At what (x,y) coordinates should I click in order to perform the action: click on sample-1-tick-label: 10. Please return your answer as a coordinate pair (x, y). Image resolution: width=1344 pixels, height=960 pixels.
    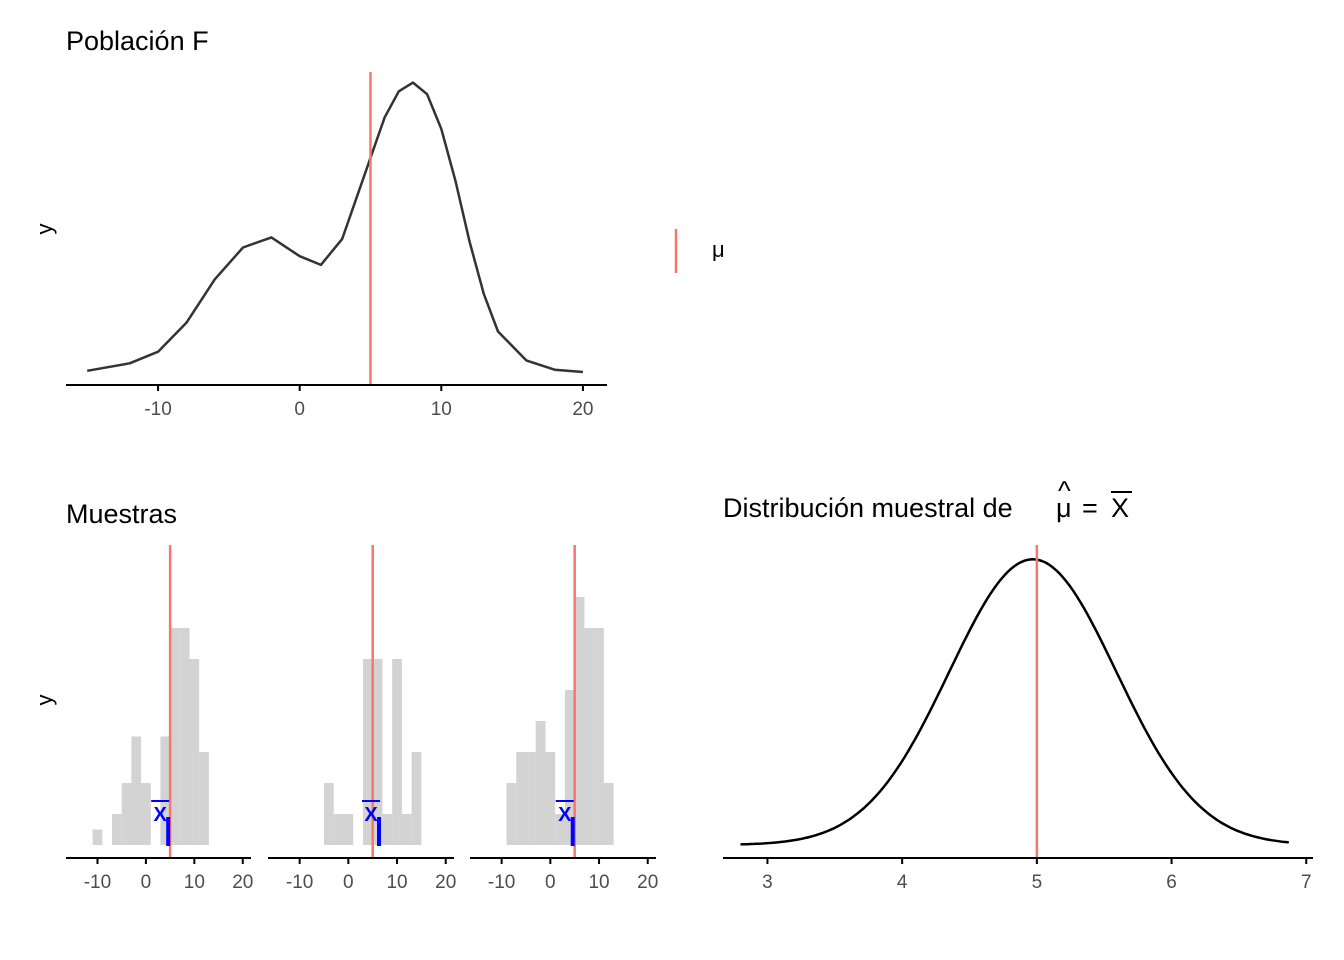
    Looking at the image, I should click on (194, 882).